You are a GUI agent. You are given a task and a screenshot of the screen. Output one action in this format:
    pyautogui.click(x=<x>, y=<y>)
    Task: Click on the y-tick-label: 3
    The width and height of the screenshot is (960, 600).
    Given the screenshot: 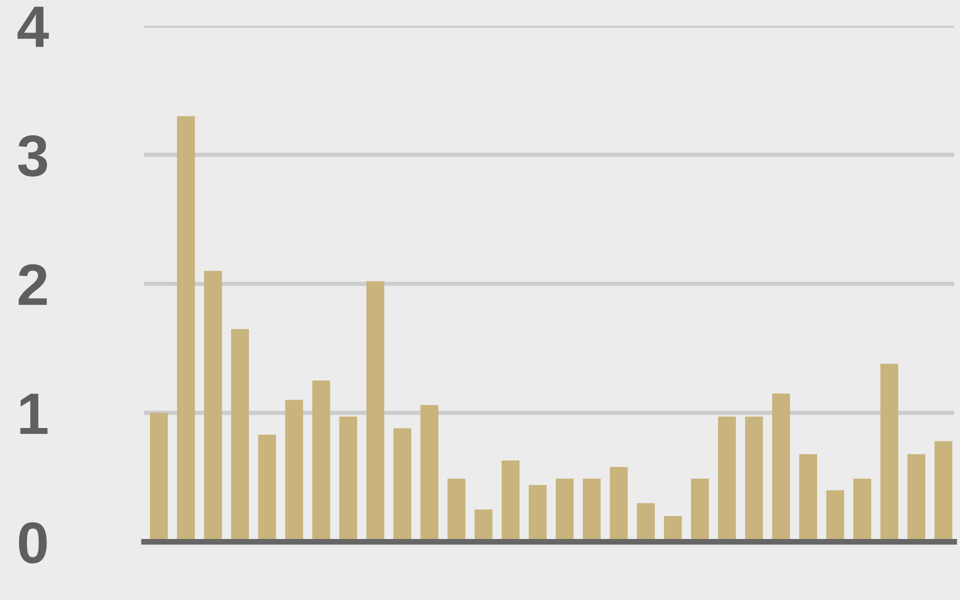 What is the action you would take?
    pyautogui.click(x=33, y=156)
    